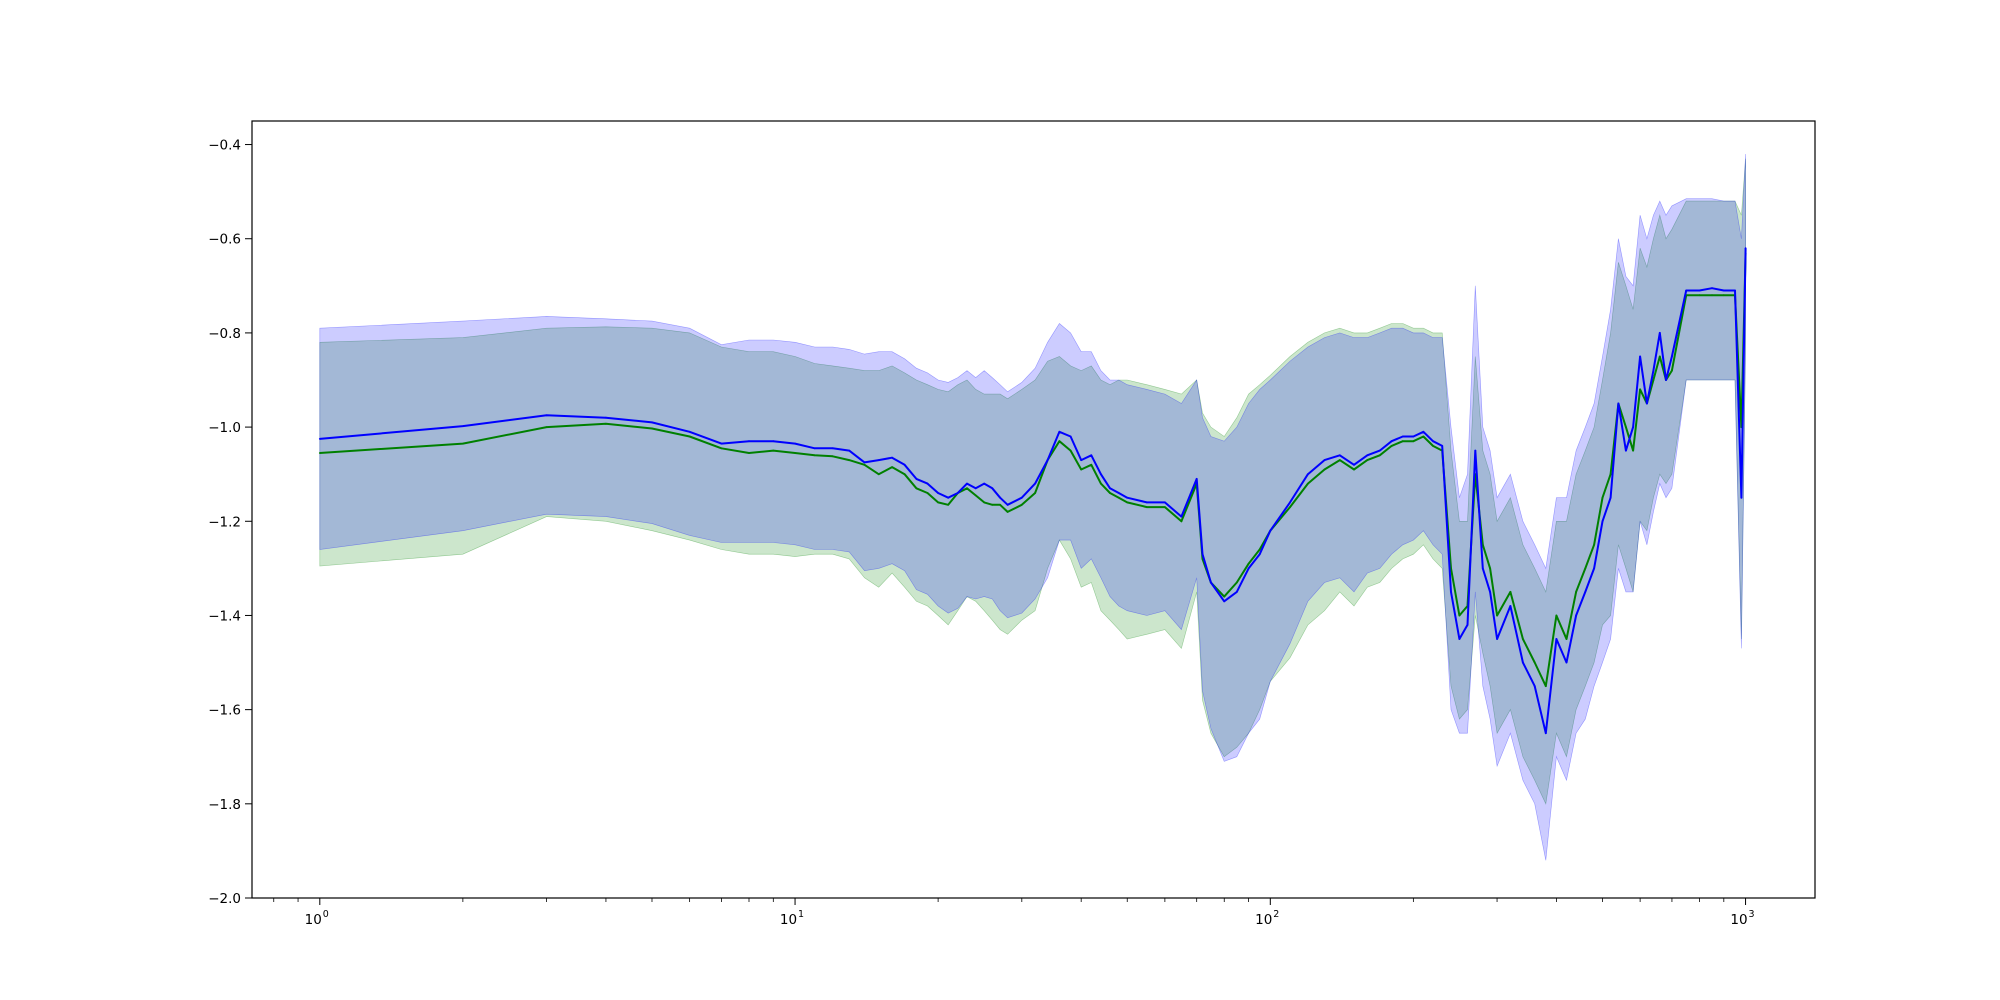 This screenshot has width=2000, height=1000. What do you see at coordinates (224, 899) in the screenshot?
I see `y-tick-label: −2.0` at bounding box center [224, 899].